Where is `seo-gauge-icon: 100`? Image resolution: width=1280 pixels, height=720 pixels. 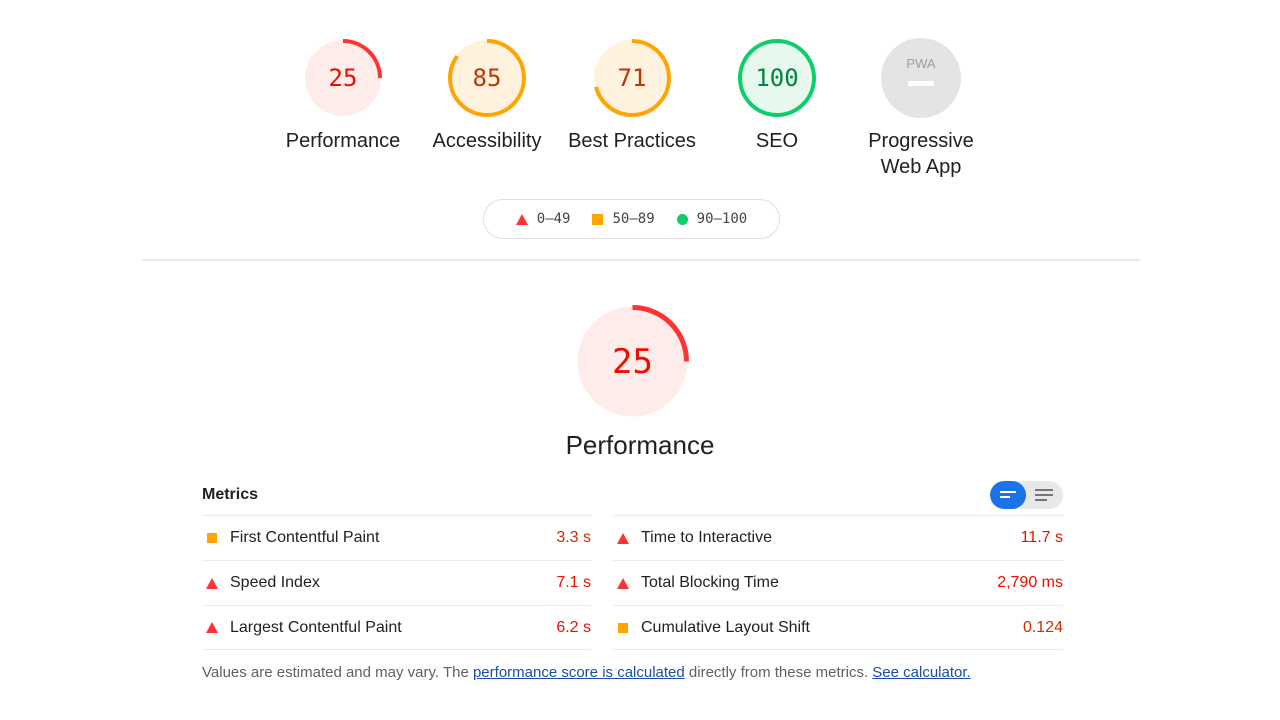
seo-gauge-icon: 100 is located at coordinates (777, 78).